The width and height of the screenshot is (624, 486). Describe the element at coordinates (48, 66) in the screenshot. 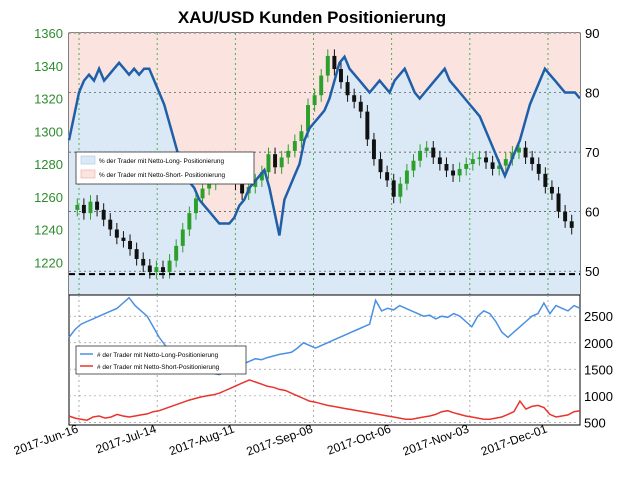

I see `price-tick-label: 1340` at that location.